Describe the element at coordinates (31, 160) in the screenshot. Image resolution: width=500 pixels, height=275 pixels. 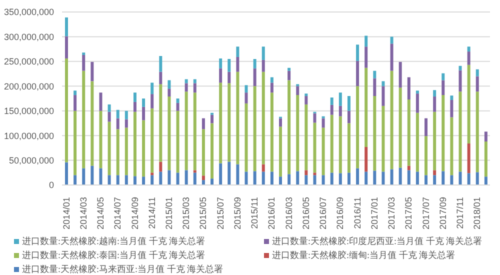
I see `y-tick-label: 50,000,000` at that location.